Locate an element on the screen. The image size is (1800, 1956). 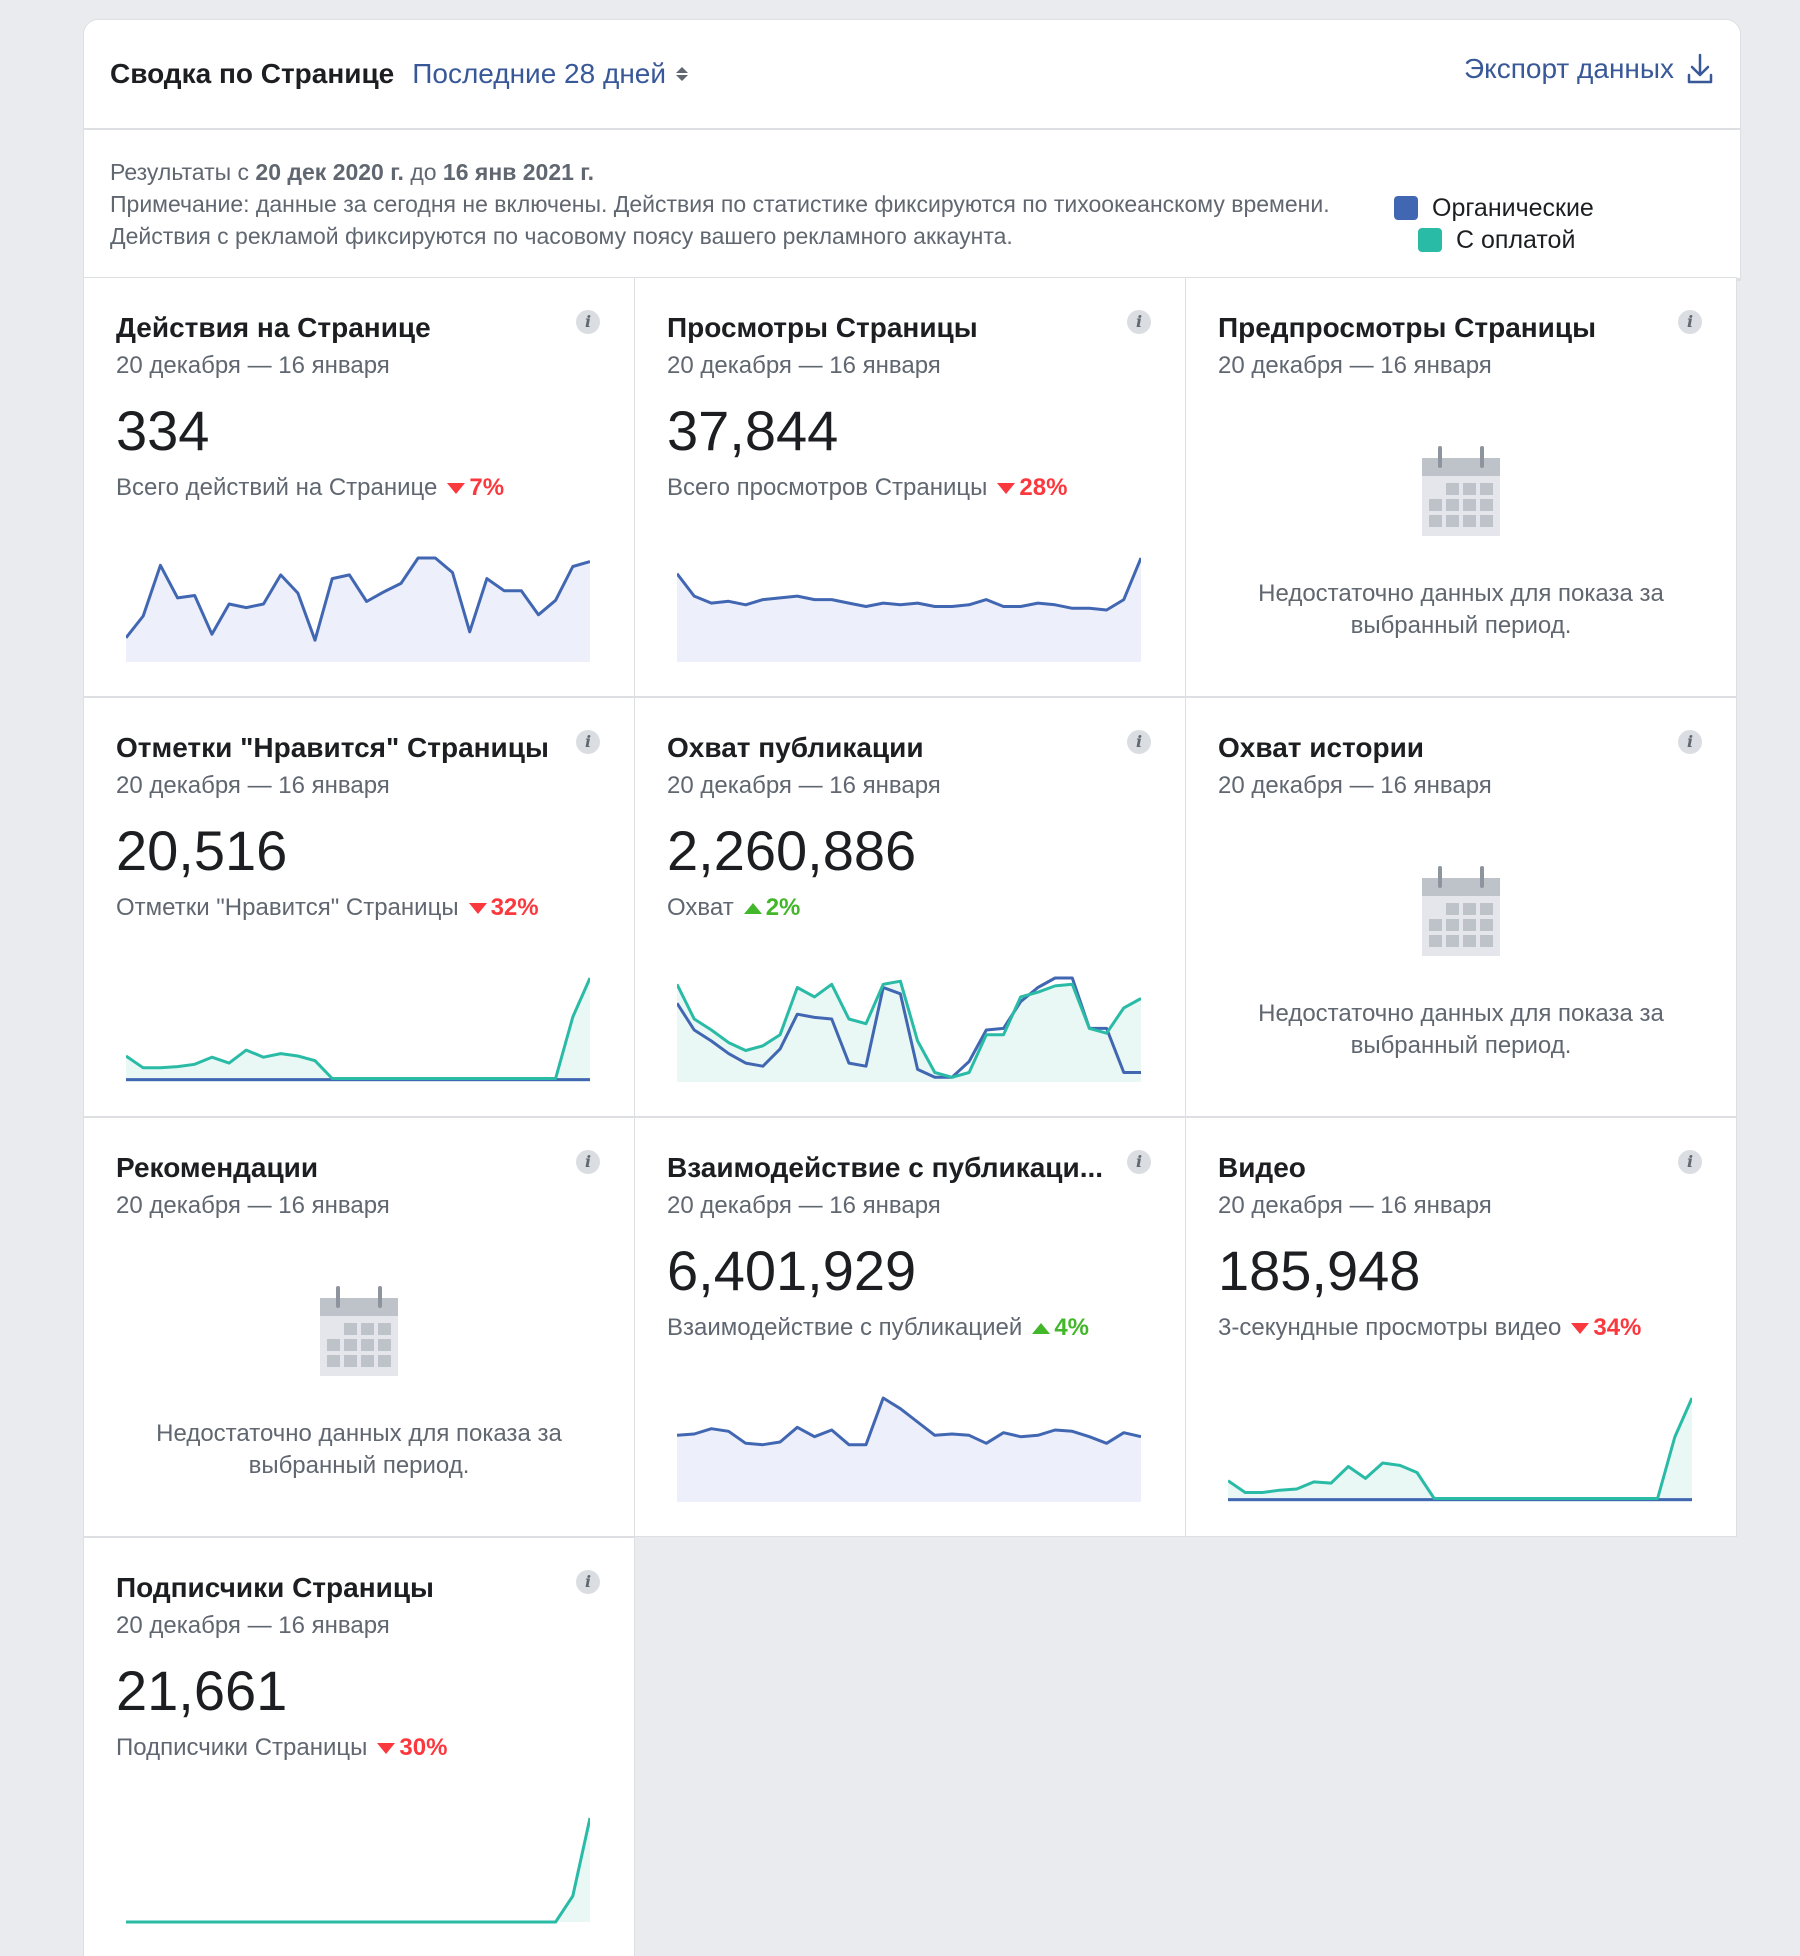
period-dropdown: Последние 28 дней is located at coordinates (550, 74).